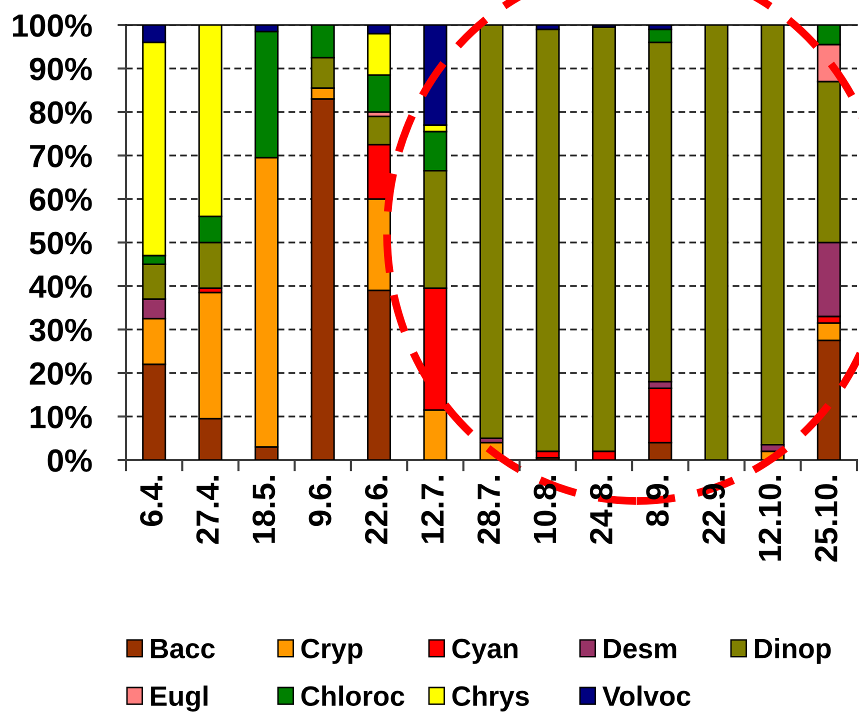 This screenshot has width=859, height=722. What do you see at coordinates (432, 509) in the screenshot?
I see `x-tick-label: 12.7.` at bounding box center [432, 509].